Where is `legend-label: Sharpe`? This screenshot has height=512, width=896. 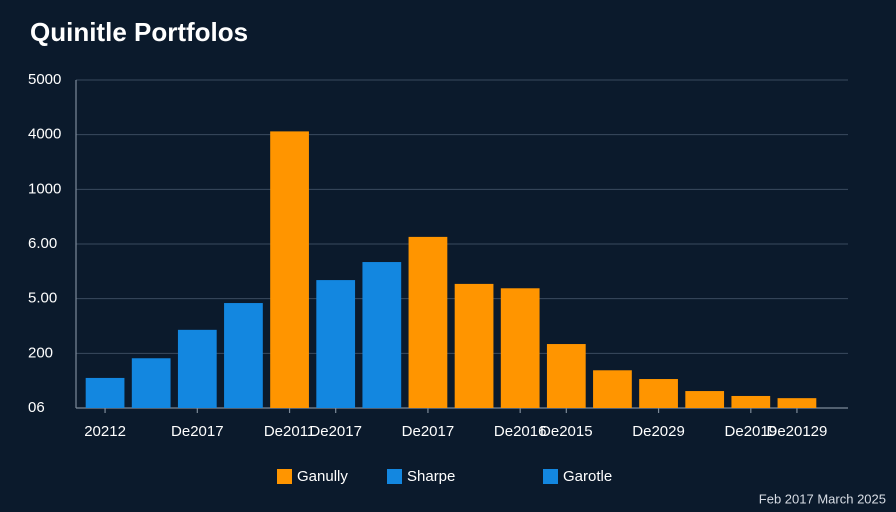
legend-label: Sharpe is located at coordinates (431, 476).